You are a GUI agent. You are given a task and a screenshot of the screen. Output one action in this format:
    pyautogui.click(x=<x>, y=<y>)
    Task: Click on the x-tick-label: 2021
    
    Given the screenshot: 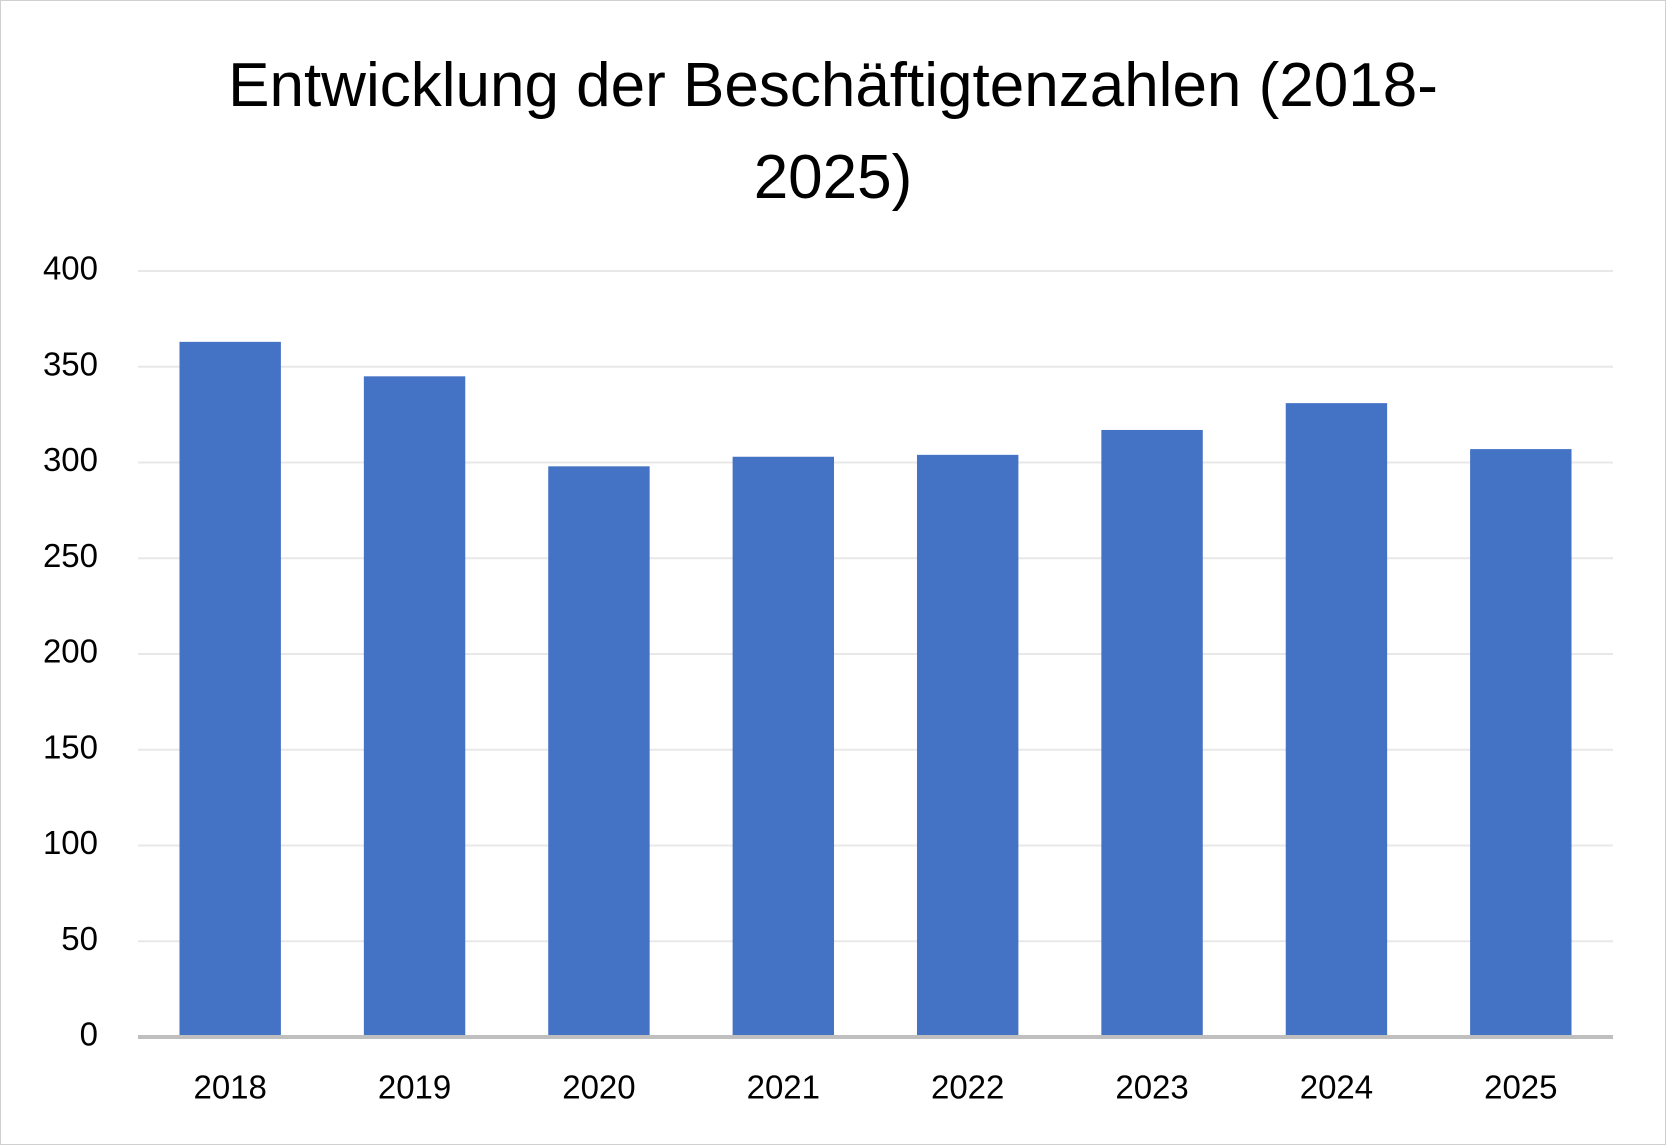 What is the action you would take?
    pyautogui.click(x=783, y=1087)
    